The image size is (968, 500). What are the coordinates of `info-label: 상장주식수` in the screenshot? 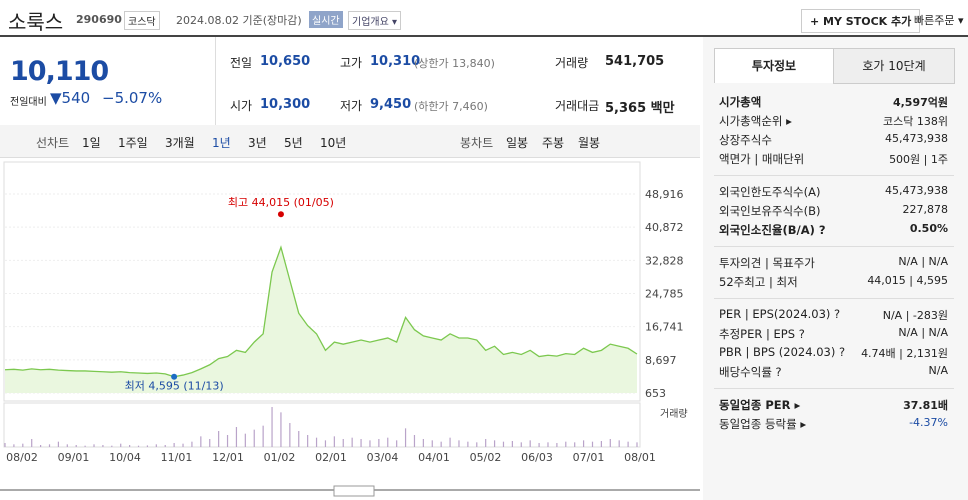 It's located at (745, 140).